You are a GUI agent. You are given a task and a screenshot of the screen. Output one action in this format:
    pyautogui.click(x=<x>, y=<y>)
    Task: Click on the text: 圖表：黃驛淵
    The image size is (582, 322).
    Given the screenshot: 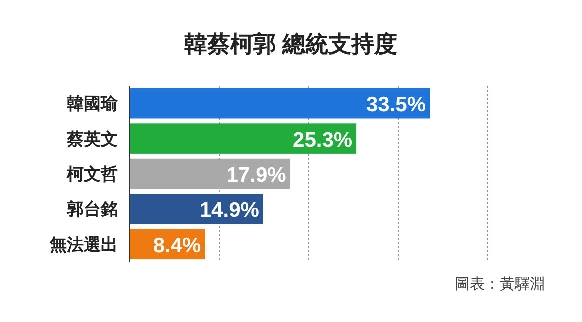 What is the action you would take?
    pyautogui.click(x=500, y=284)
    